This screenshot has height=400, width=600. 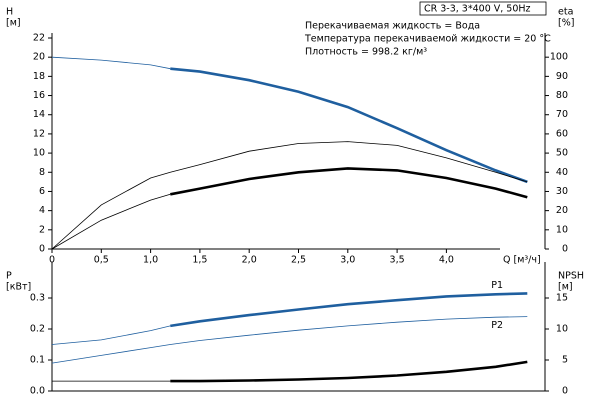 I want to click on x-tick-label: 0, so click(x=52, y=260).